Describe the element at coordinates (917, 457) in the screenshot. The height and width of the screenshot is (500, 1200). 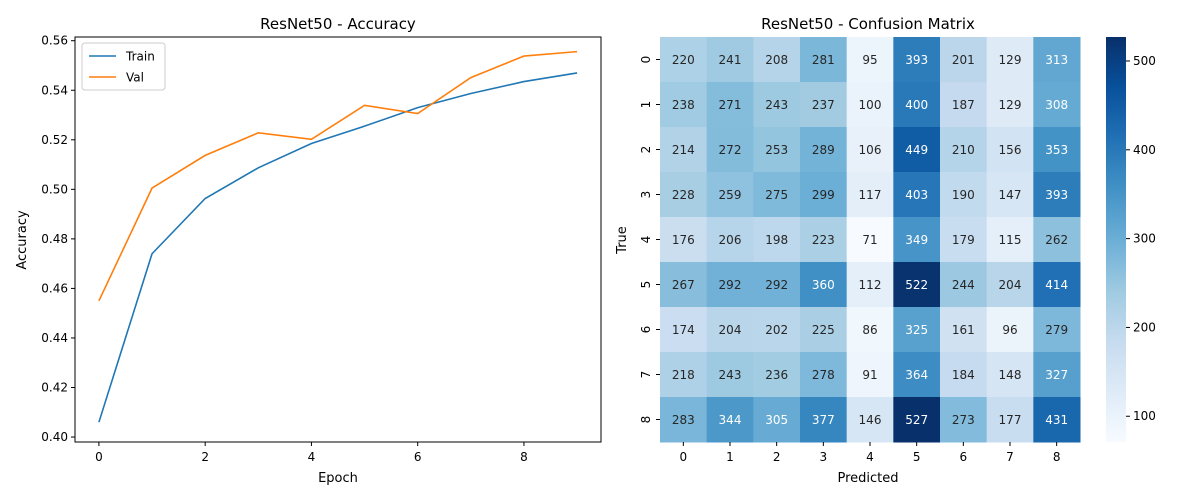
I see `heatmap-x-tick-label: 5` at that location.